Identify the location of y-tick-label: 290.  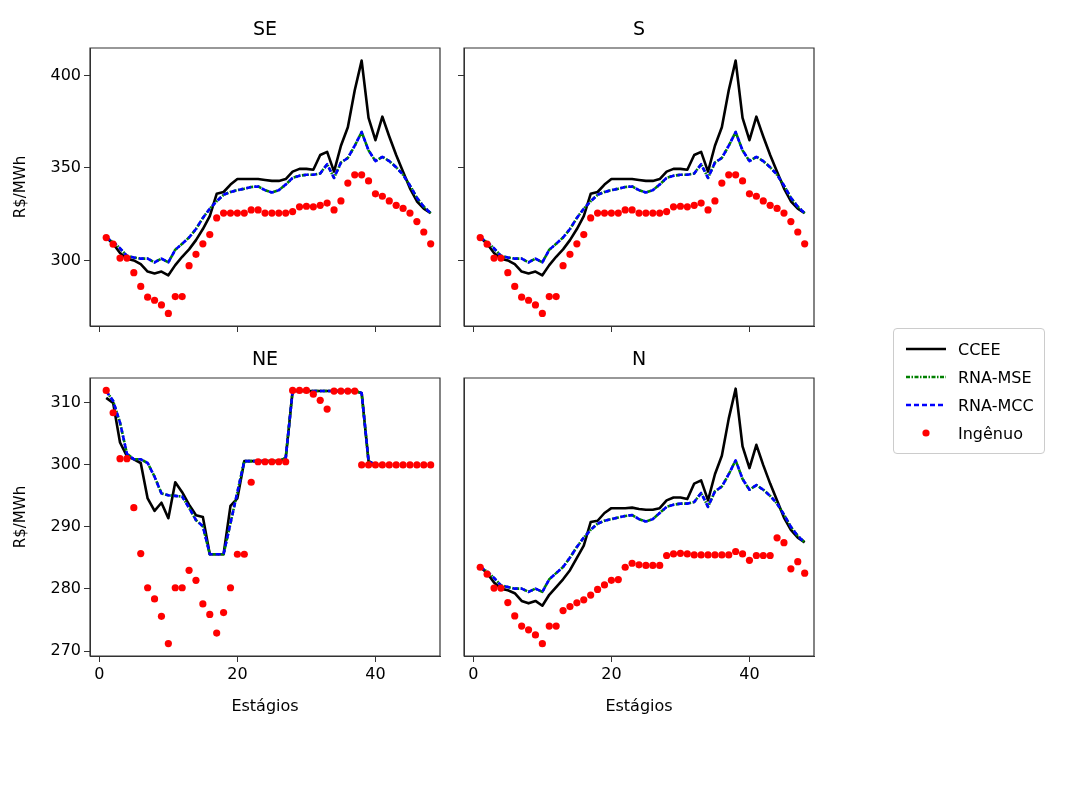
(65, 526).